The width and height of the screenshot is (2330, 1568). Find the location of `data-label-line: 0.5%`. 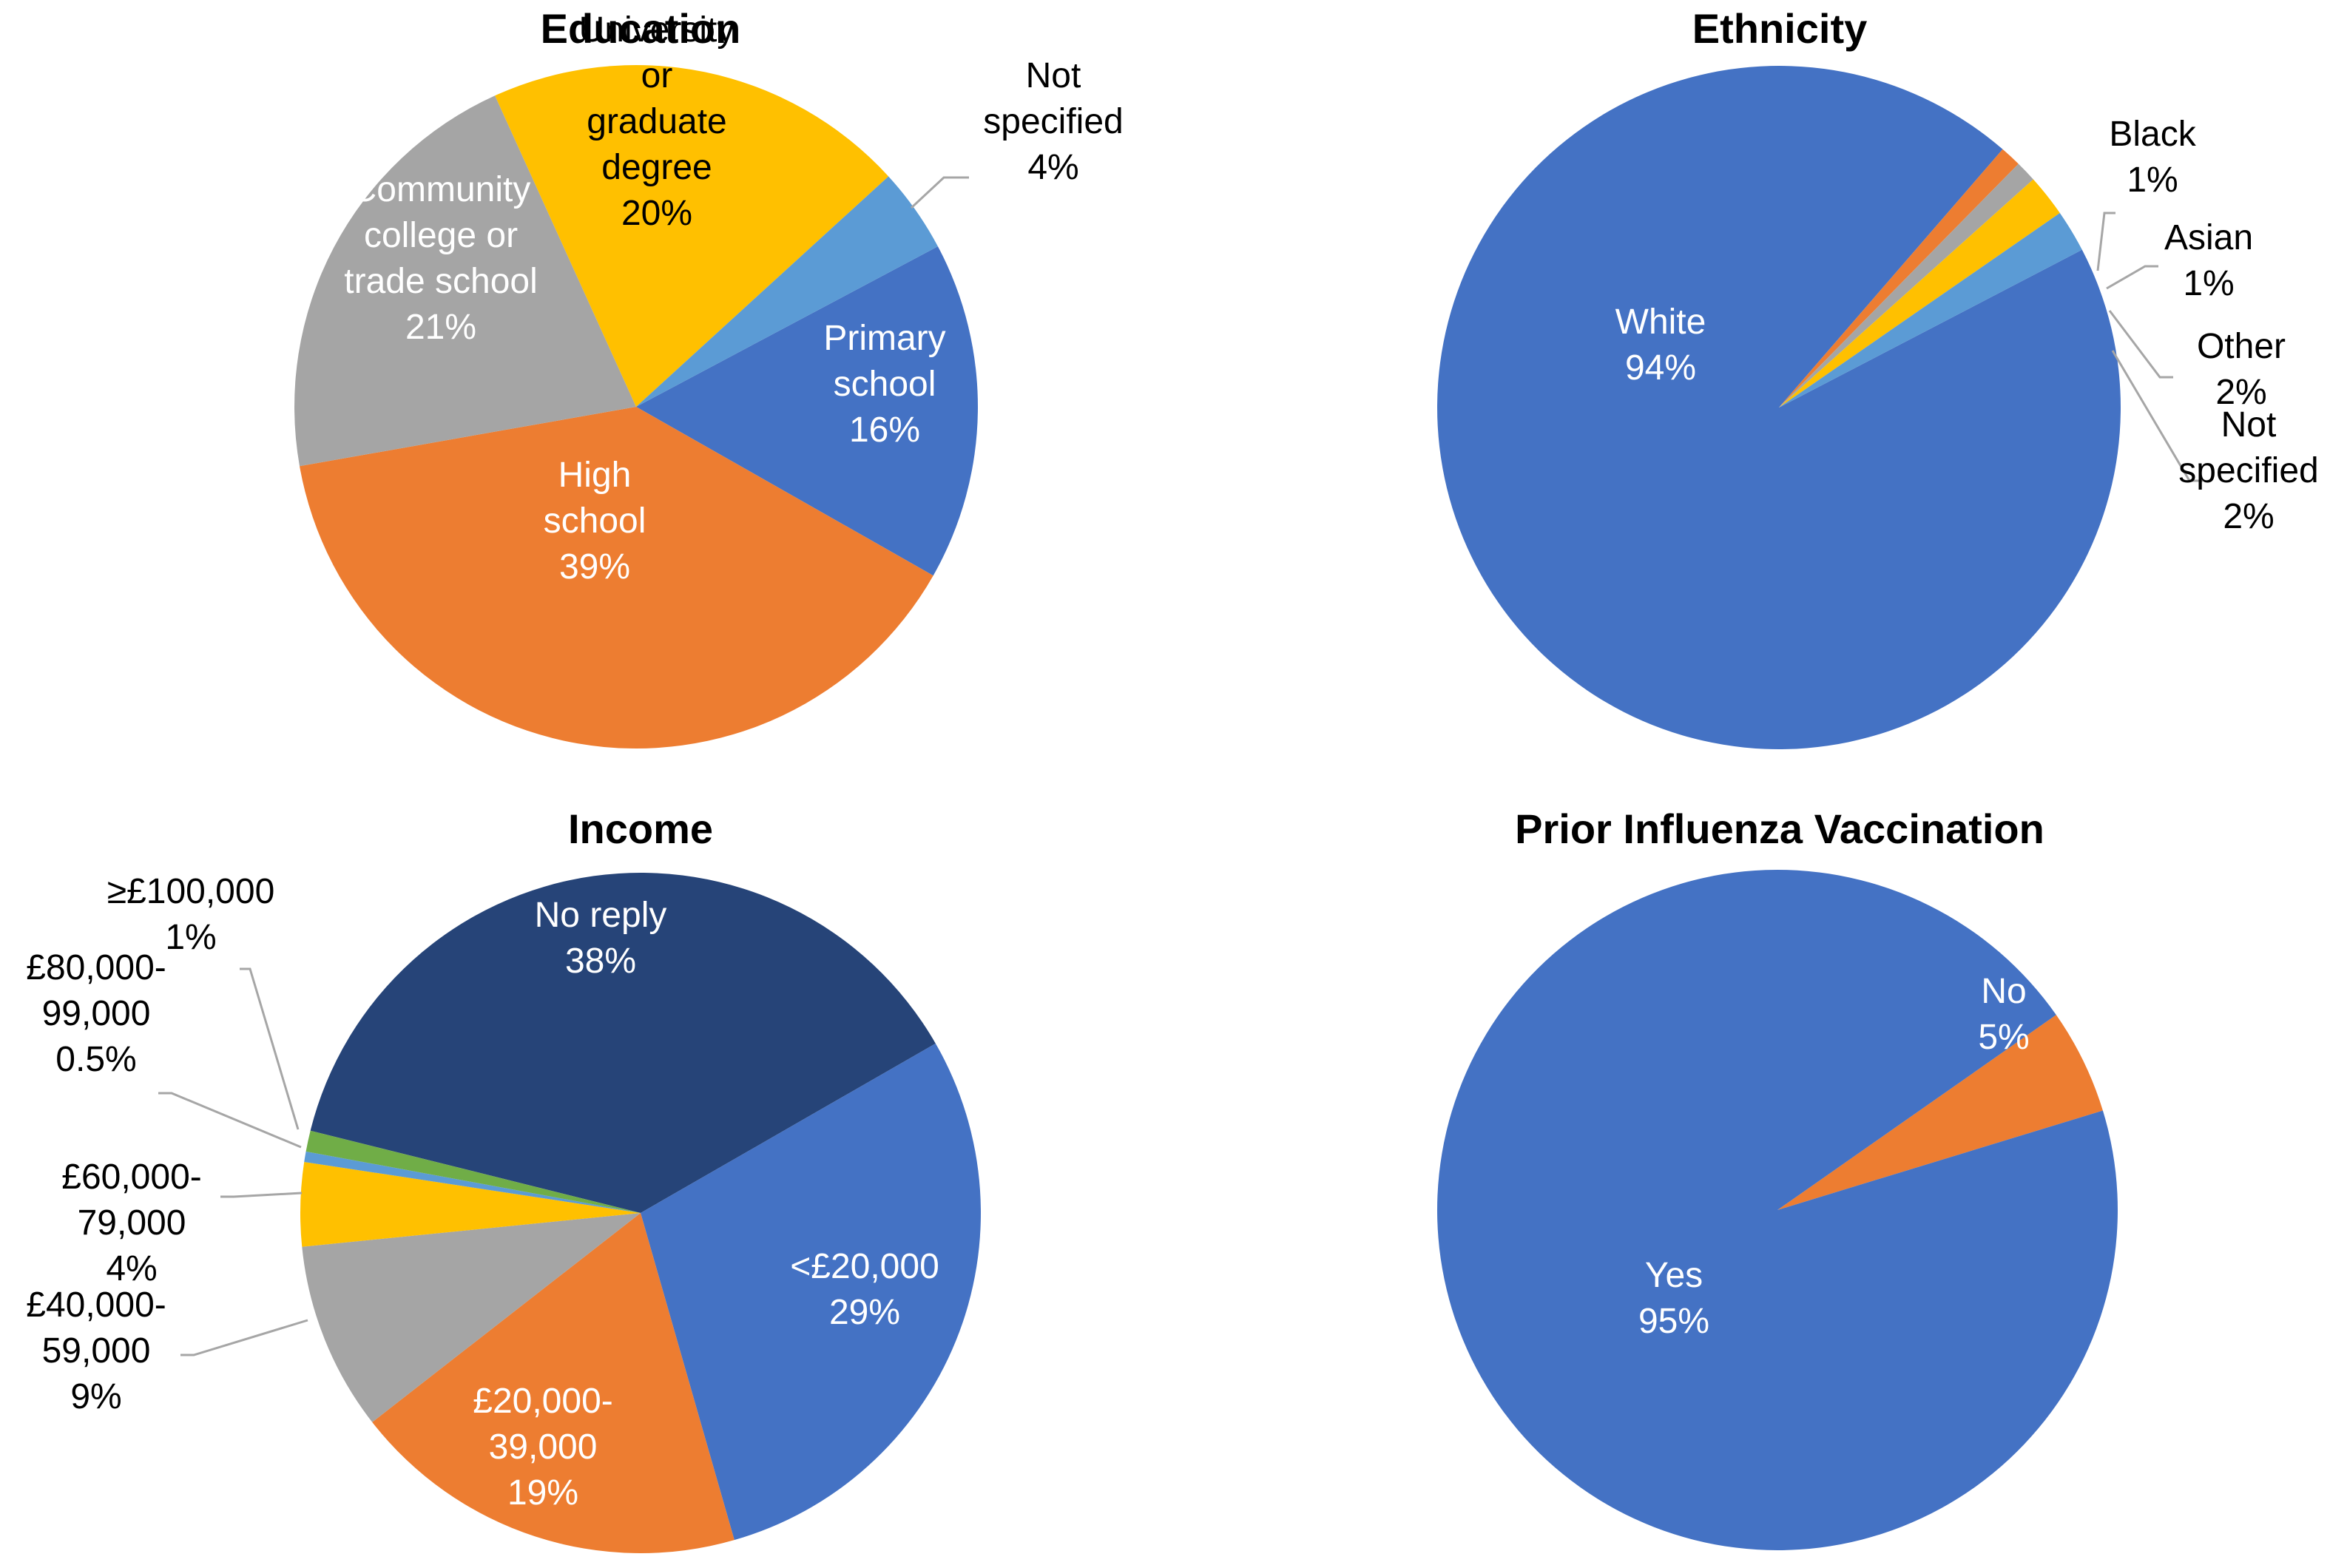

data-label-line: 0.5% is located at coordinates (95, 1059).